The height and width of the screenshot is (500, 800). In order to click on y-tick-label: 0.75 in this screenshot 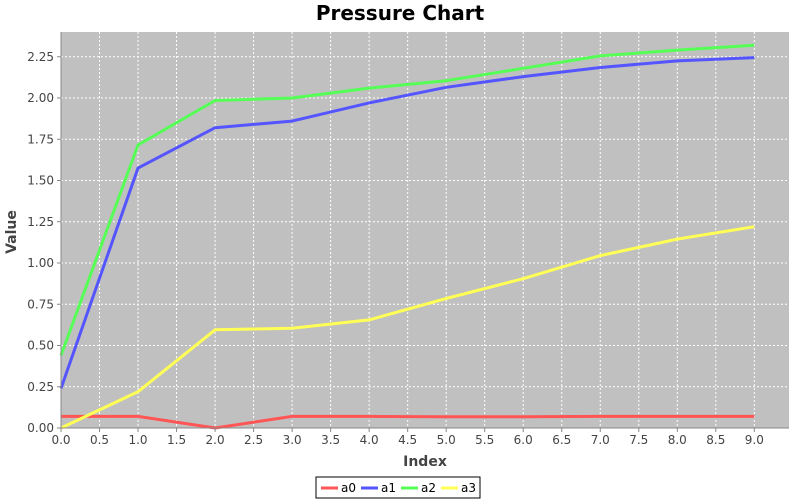, I will do `click(40, 304)`.